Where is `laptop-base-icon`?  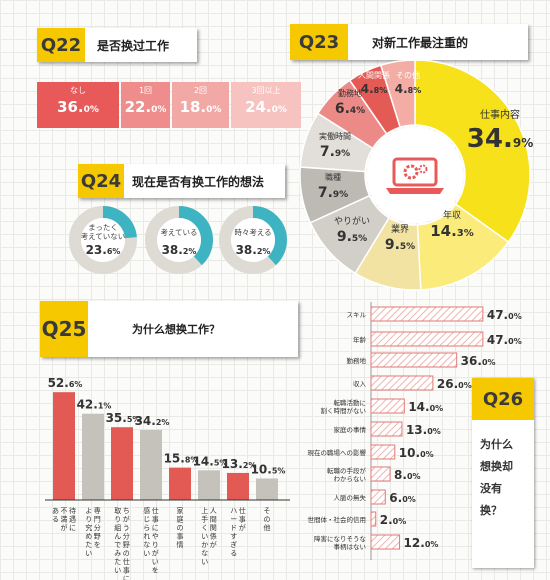
laptop-base-icon is located at coordinates (415, 191).